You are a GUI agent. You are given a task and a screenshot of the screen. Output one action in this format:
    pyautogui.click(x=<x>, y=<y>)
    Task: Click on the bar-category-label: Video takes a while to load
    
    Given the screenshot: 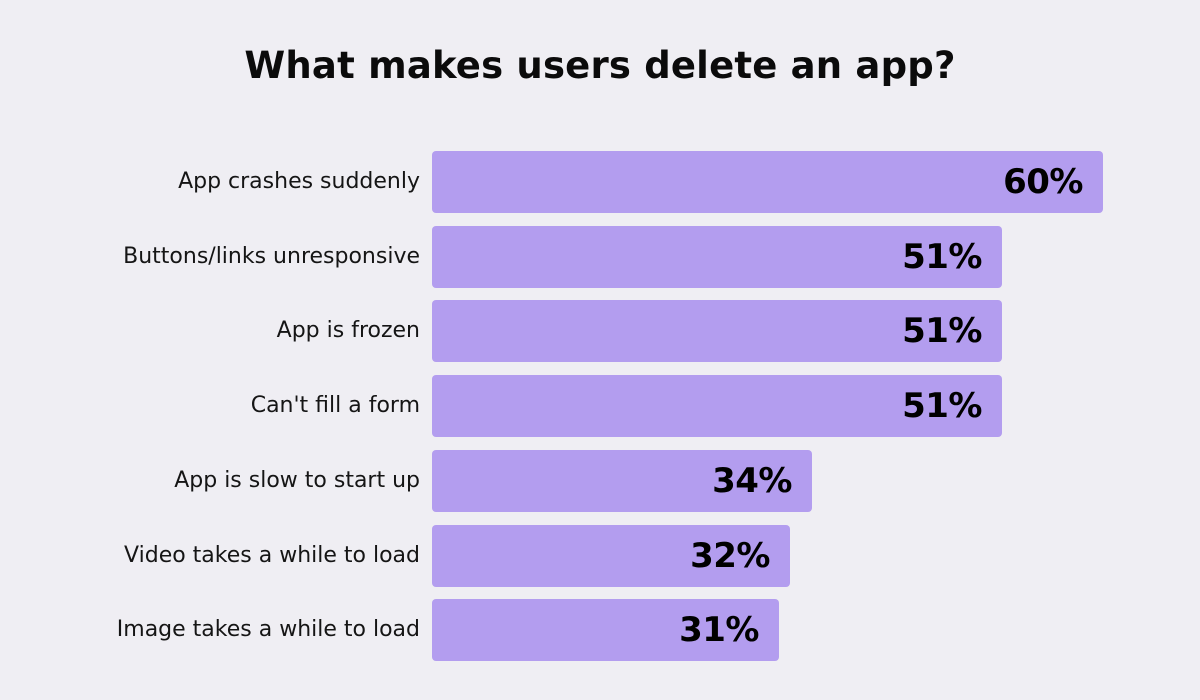 What is the action you would take?
    pyautogui.click(x=272, y=555)
    